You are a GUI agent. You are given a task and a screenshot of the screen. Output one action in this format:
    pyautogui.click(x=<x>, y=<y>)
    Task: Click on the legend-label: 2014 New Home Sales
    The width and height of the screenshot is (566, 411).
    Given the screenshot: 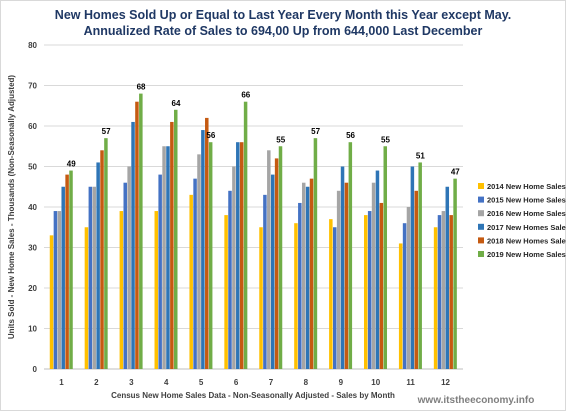 What is the action you would take?
    pyautogui.click(x=526, y=186)
    